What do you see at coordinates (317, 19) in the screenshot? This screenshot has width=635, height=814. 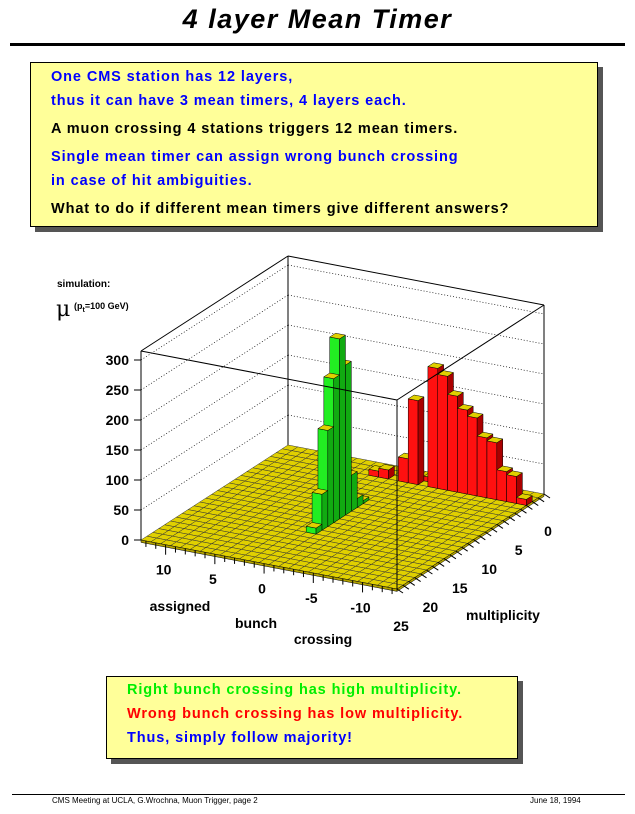 I see `slide-title: 4 layer Mean Timer` at bounding box center [317, 19].